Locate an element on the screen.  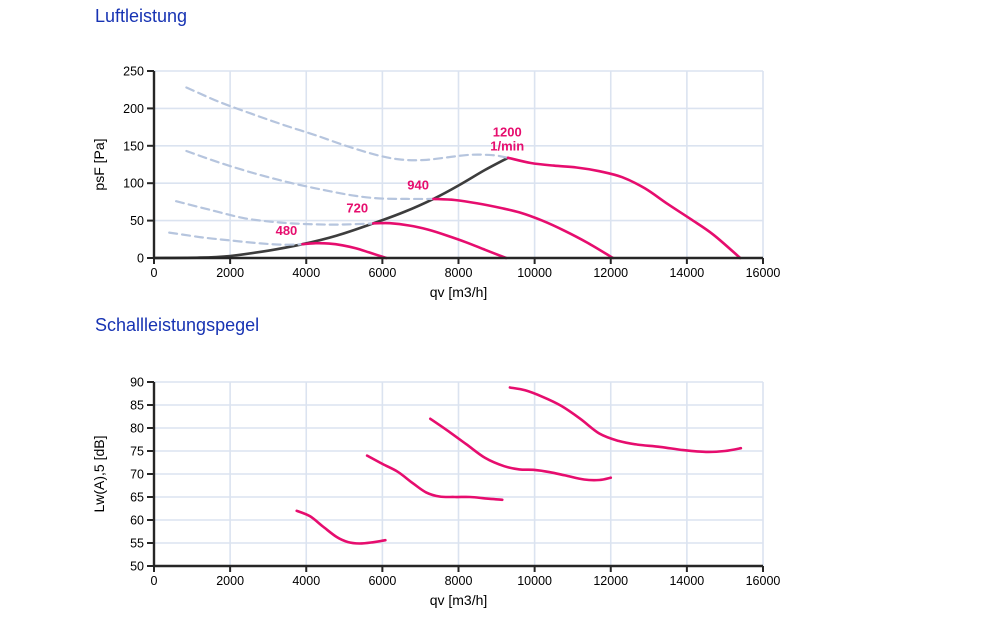
speed-annotation: 1/min is located at coordinates (507, 146).